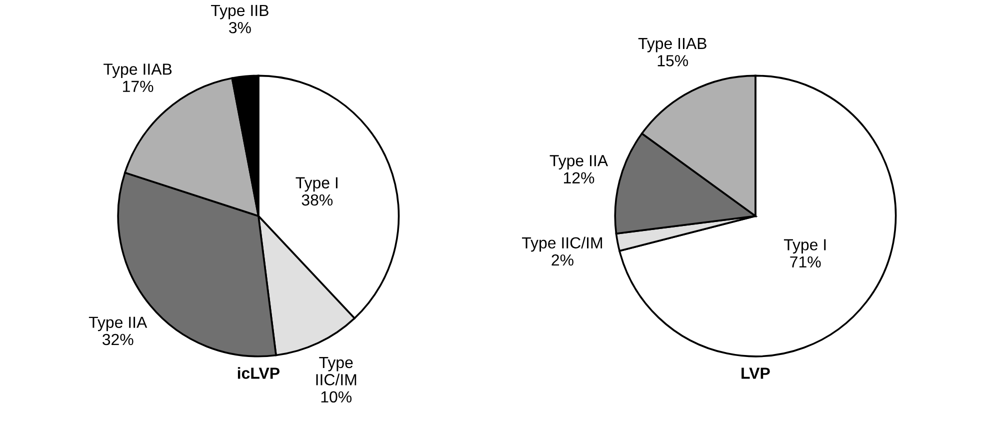  Describe the element at coordinates (673, 60) in the screenshot. I see `data-label: 15%` at that location.